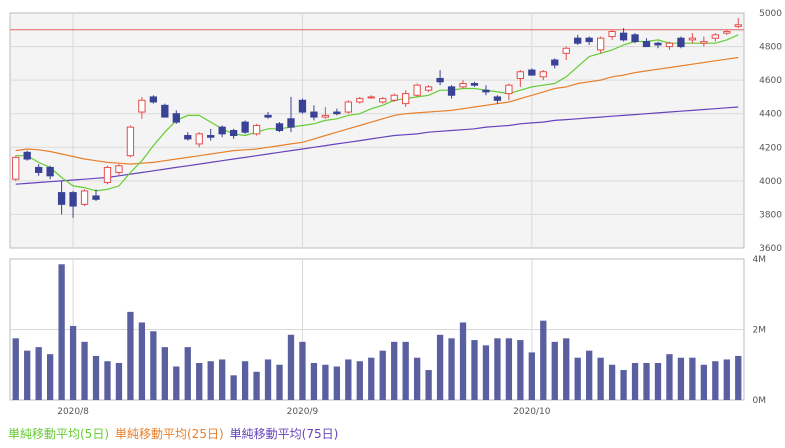  Describe the element at coordinates (169, 434) in the screenshot. I see `legend-entry: 単純移動平均(25日)` at that location.